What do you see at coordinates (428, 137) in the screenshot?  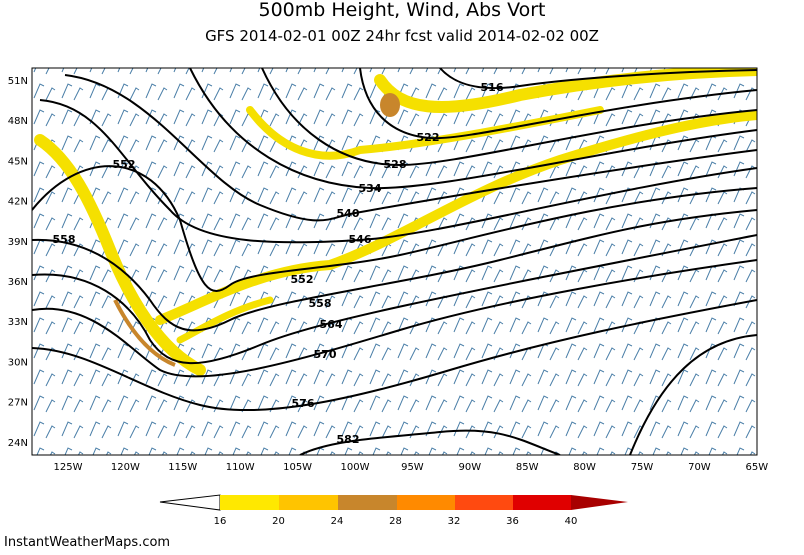 I see `contour-label: 522` at bounding box center [428, 137].